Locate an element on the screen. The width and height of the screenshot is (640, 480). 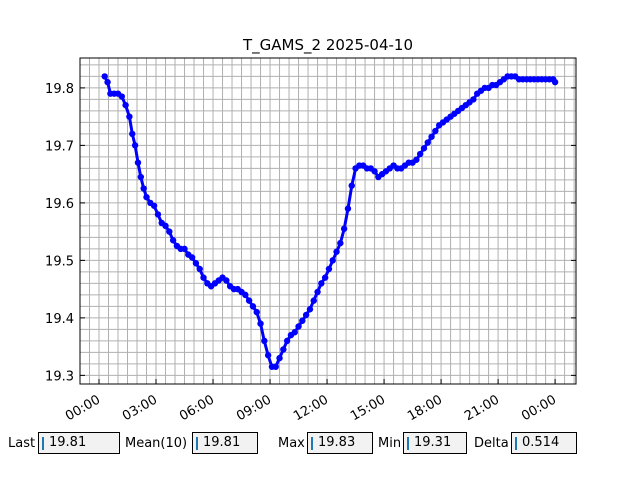
y-tick-label: 19.8 is located at coordinates (59, 89).